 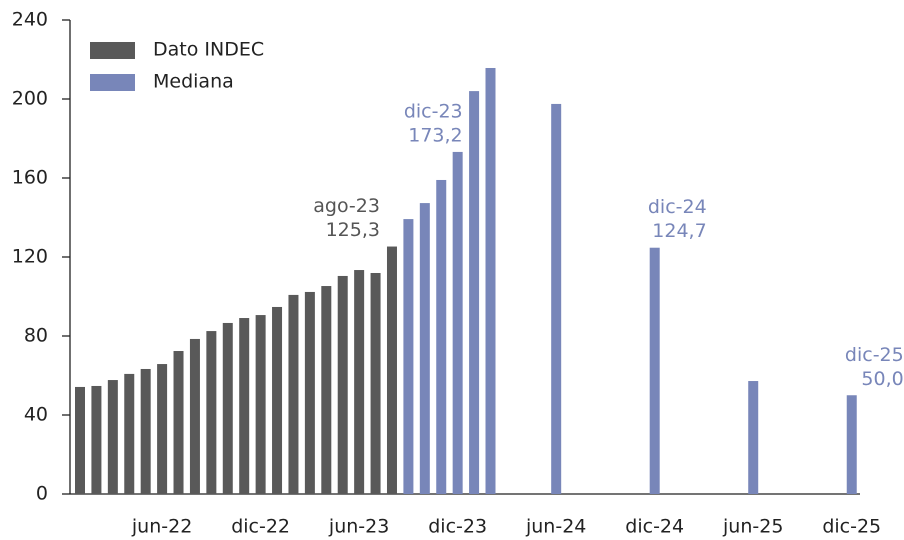 I want to click on annotation: ago-23, so click(x=346, y=206).